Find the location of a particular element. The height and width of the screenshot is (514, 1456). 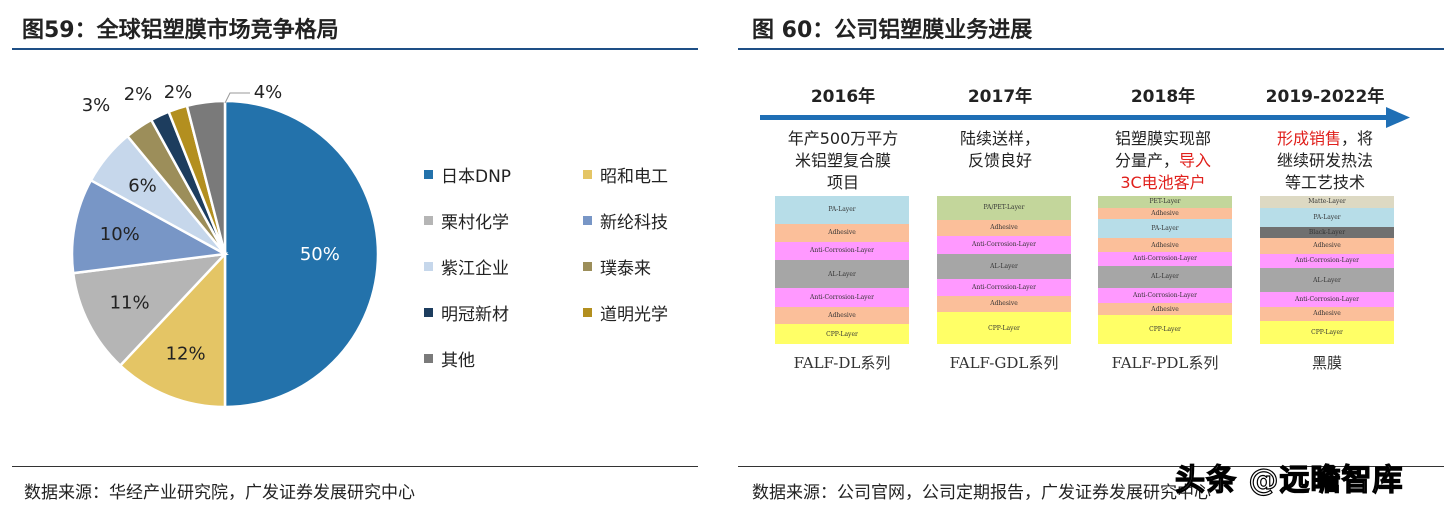

legend-item: 其他 is located at coordinates (449, 358).